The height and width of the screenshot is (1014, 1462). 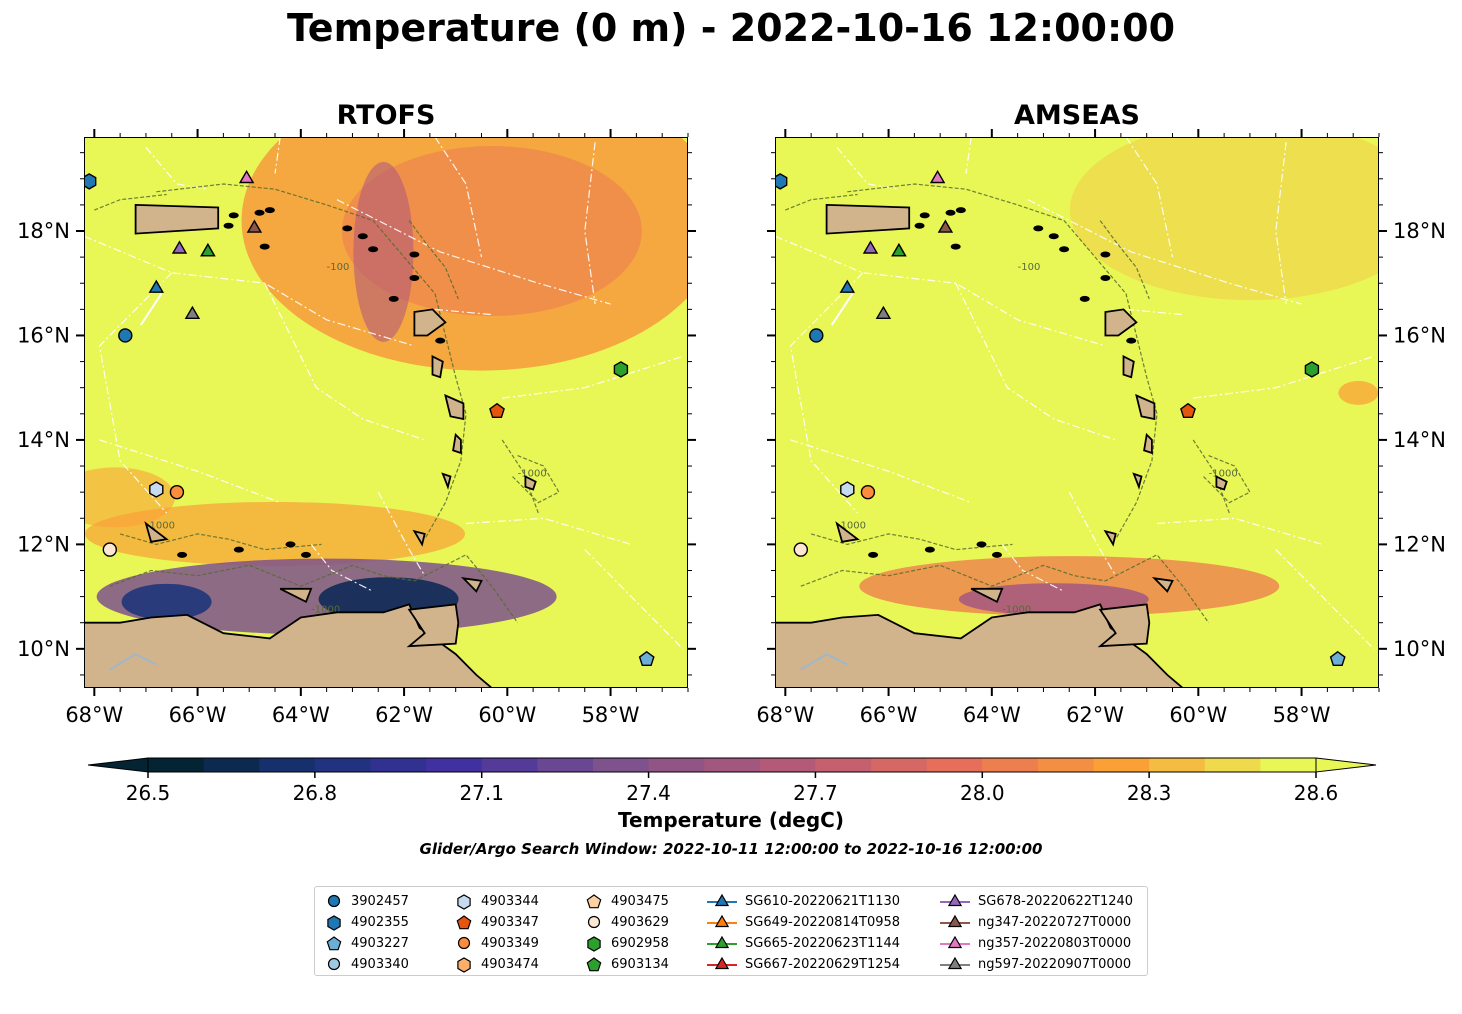 I want to click on land-puertorico, so click(x=868, y=219).